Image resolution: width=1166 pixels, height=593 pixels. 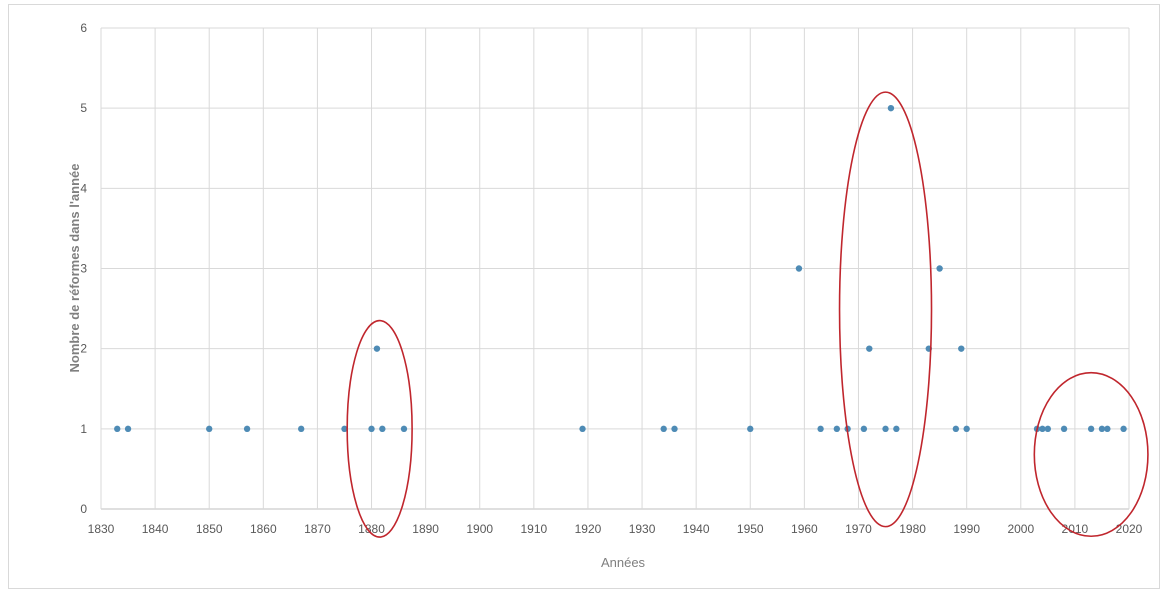 What do you see at coordinates (83, 188) in the screenshot?
I see `y-tick-label: 4` at bounding box center [83, 188].